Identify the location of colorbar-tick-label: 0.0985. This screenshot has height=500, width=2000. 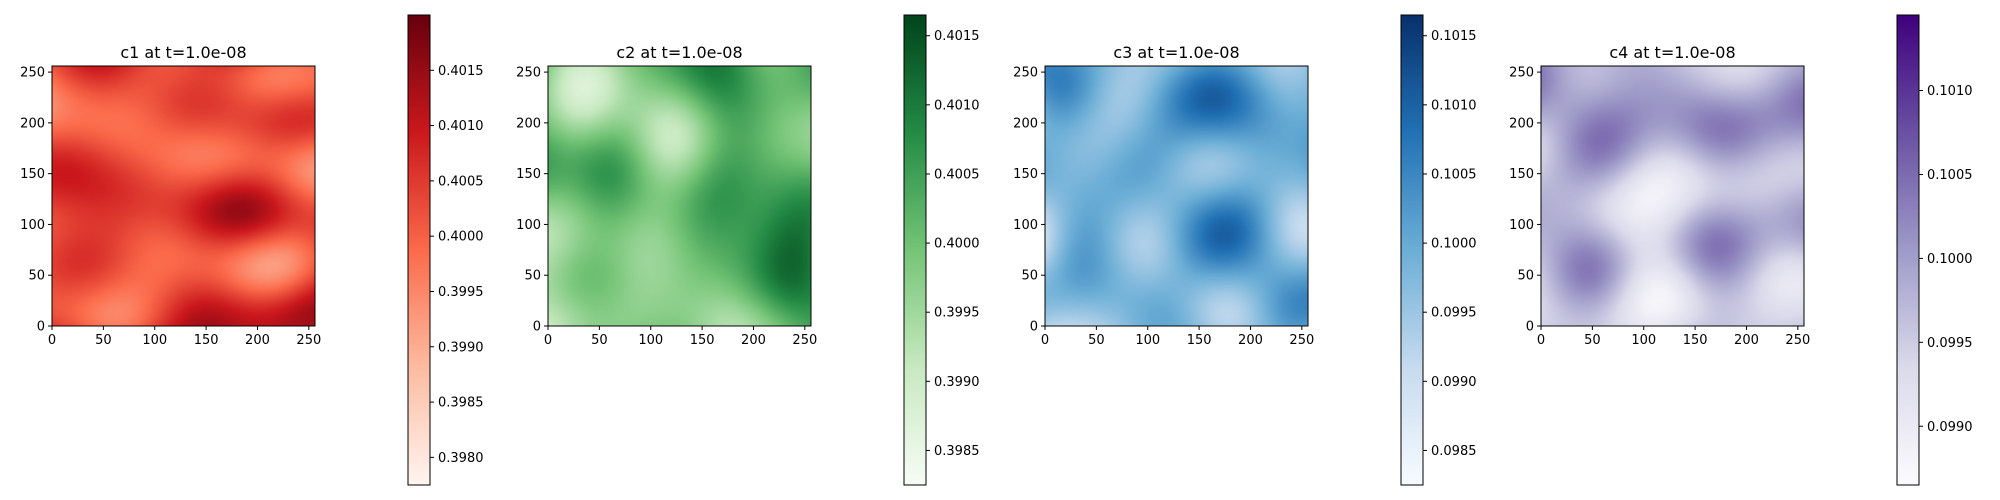
(1454, 451).